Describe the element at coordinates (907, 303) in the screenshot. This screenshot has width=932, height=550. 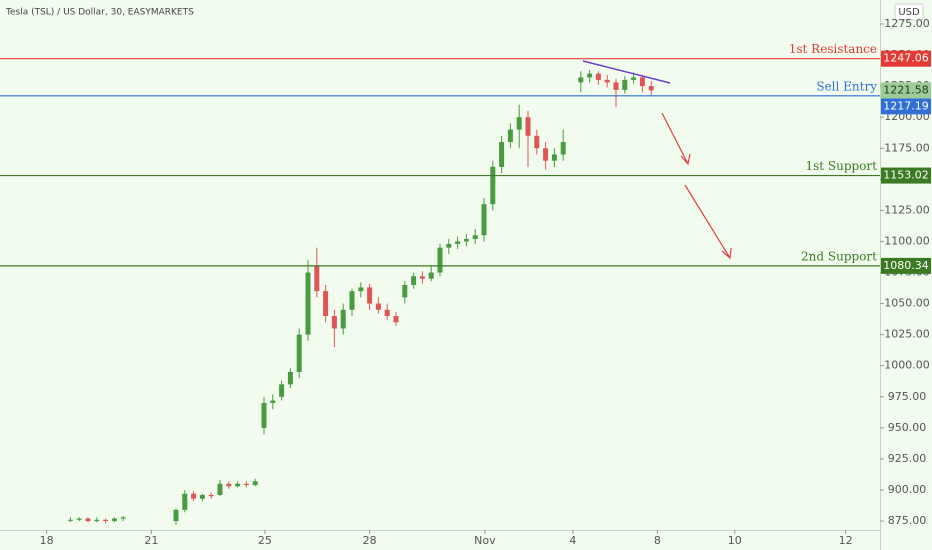
I see `y-tick-label: 1050.00` at that location.